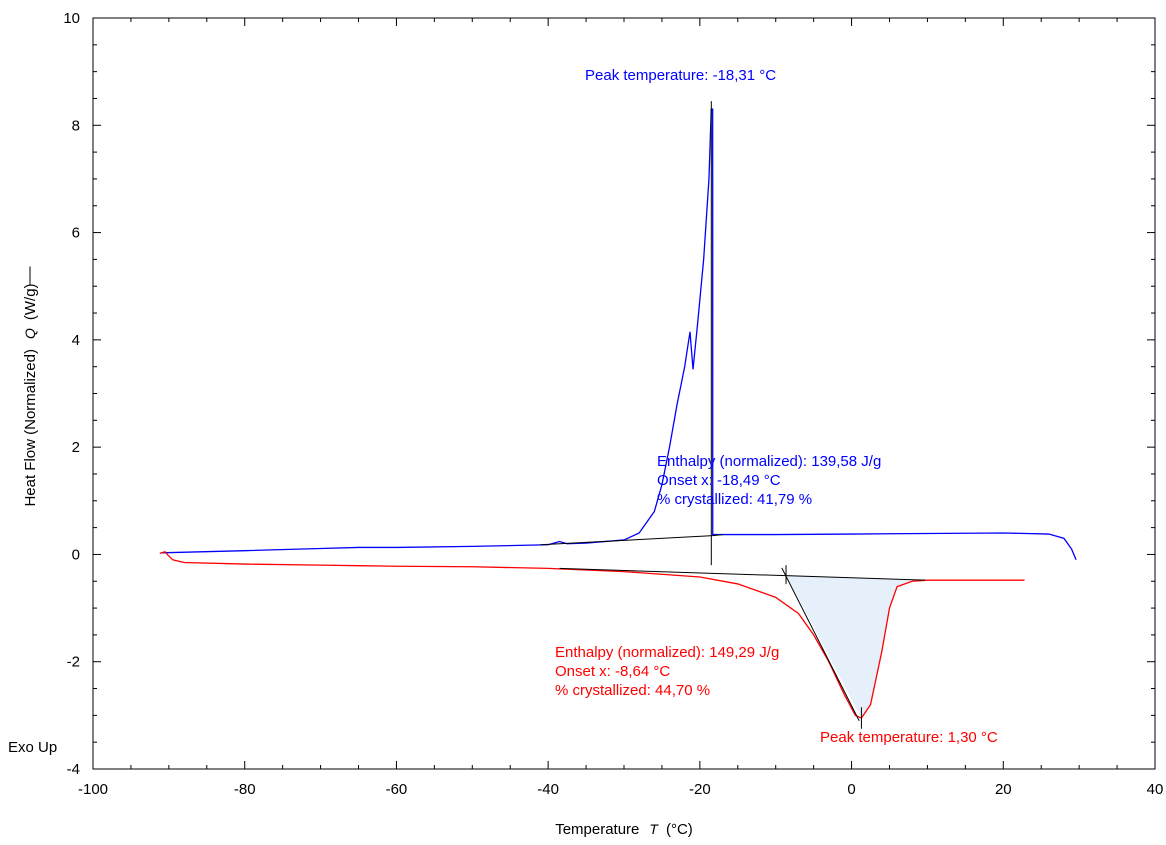 The image size is (1166, 845). Describe the element at coordinates (679, 829) in the screenshot. I see `x-label-unit: (°C)` at that location.